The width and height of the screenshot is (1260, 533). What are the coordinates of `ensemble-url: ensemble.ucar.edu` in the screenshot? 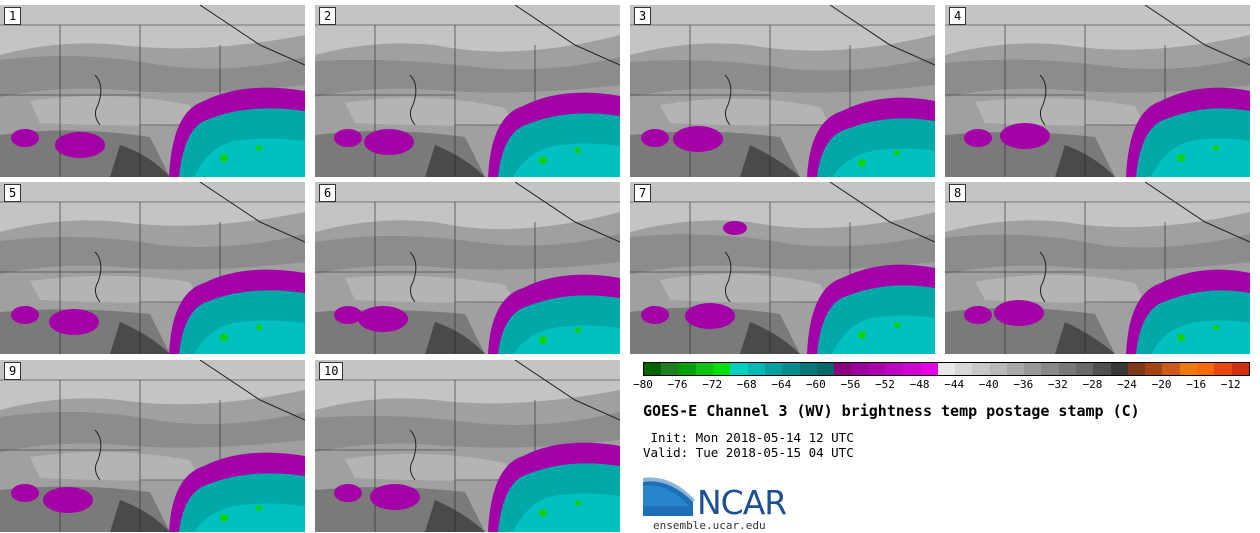 It's located at (709, 525).